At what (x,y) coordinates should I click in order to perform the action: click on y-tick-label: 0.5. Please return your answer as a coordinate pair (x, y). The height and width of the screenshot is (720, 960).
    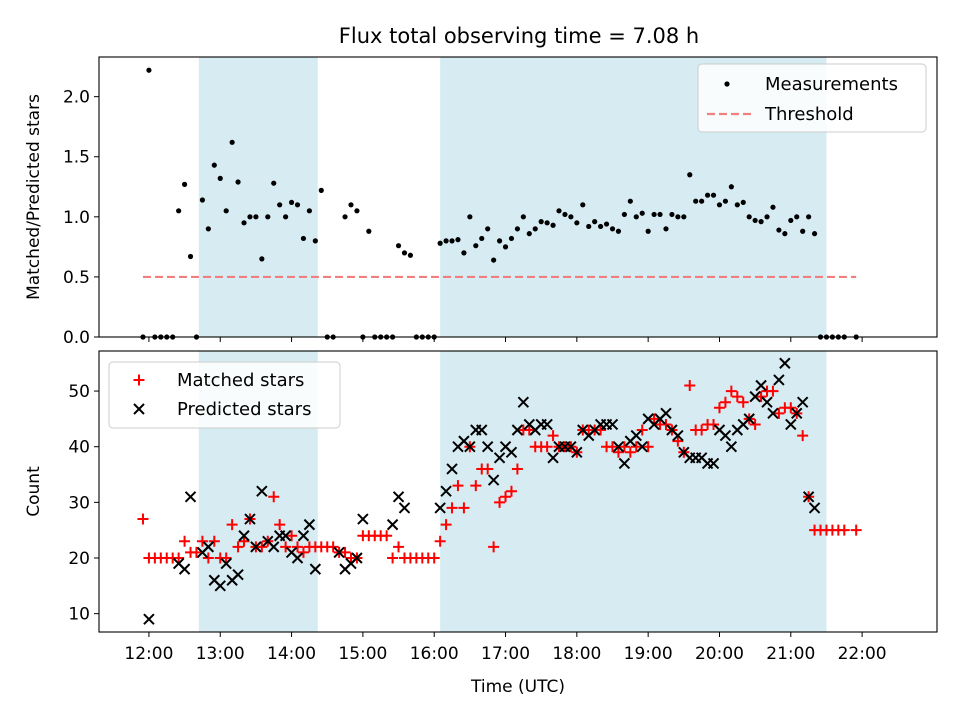
    Looking at the image, I should click on (76, 278).